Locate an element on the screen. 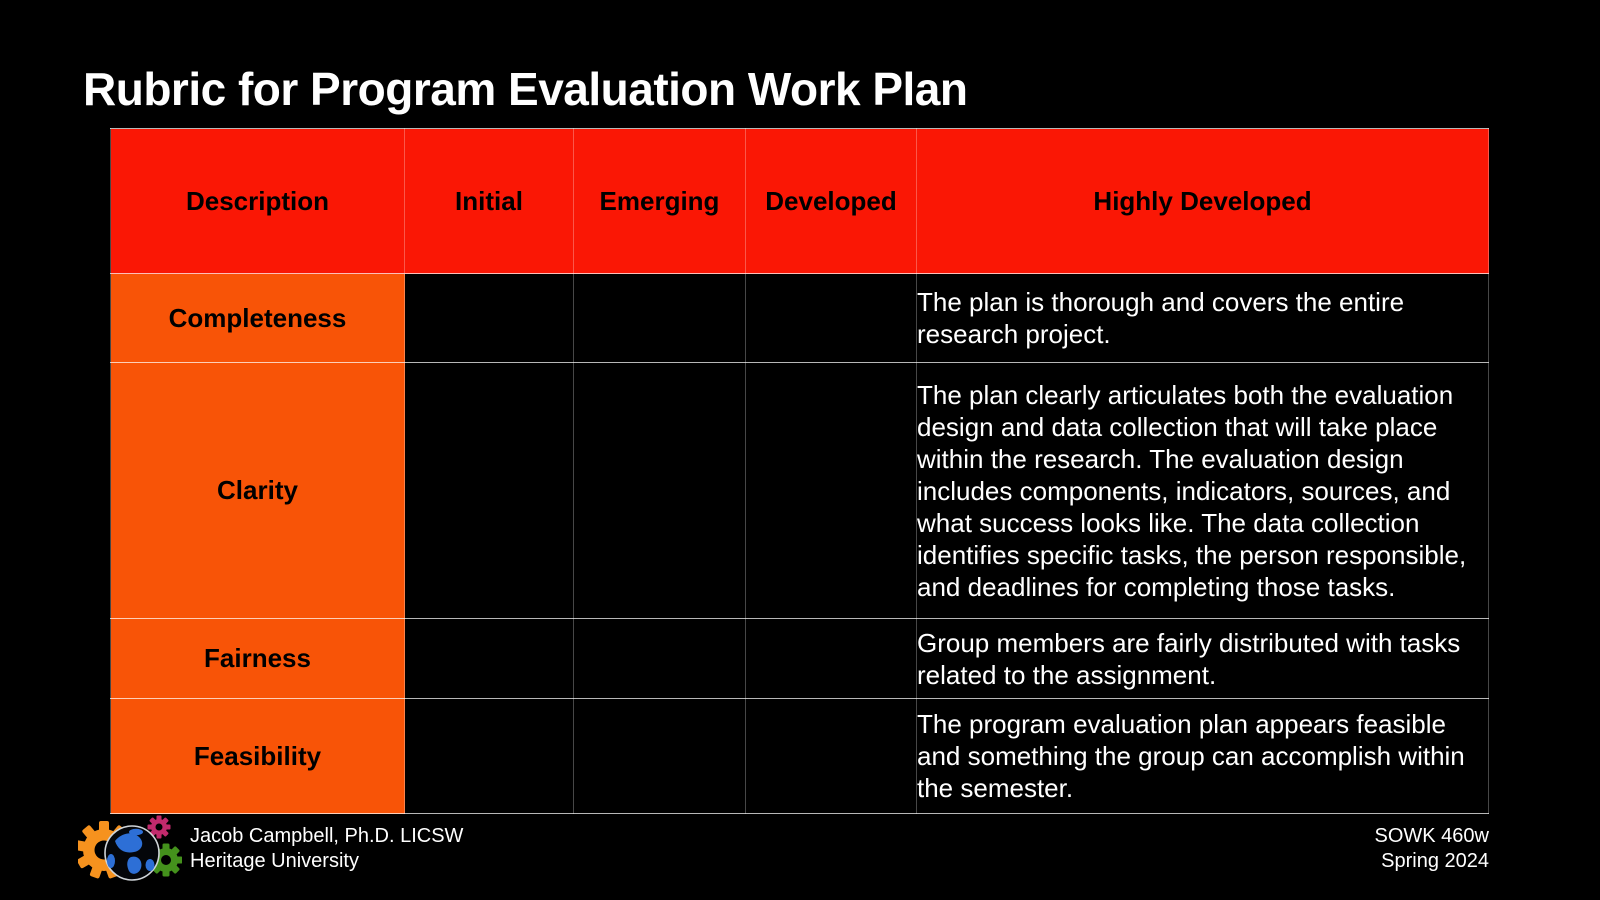  cell-clarity-emerging is located at coordinates (659, 490).